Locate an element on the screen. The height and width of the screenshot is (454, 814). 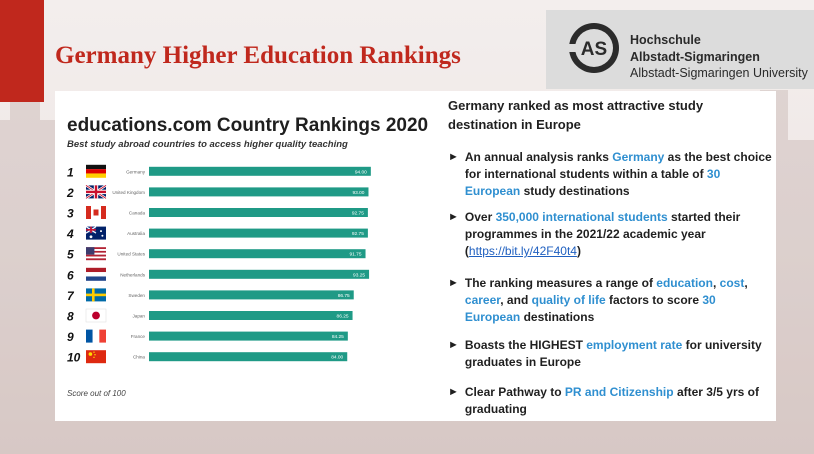
rank-number: 5 is located at coordinates (70, 255).